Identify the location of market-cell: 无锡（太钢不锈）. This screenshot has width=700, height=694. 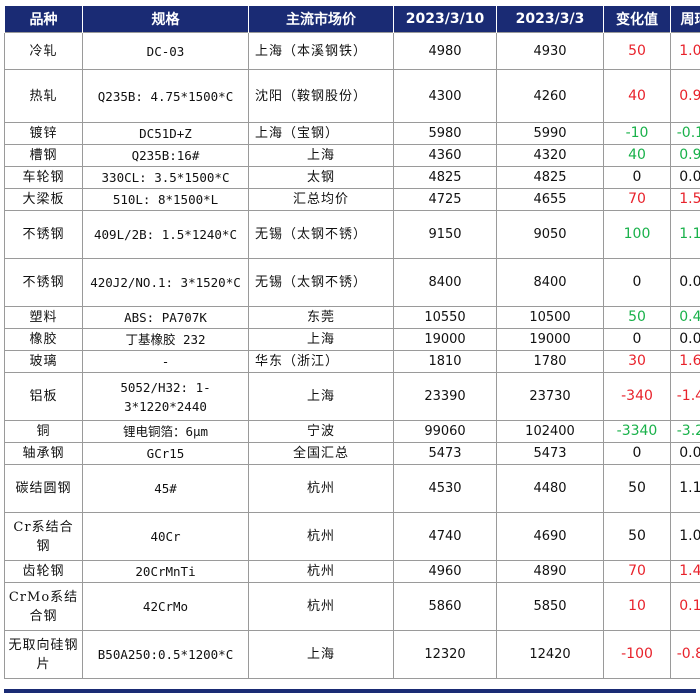
(321, 234).